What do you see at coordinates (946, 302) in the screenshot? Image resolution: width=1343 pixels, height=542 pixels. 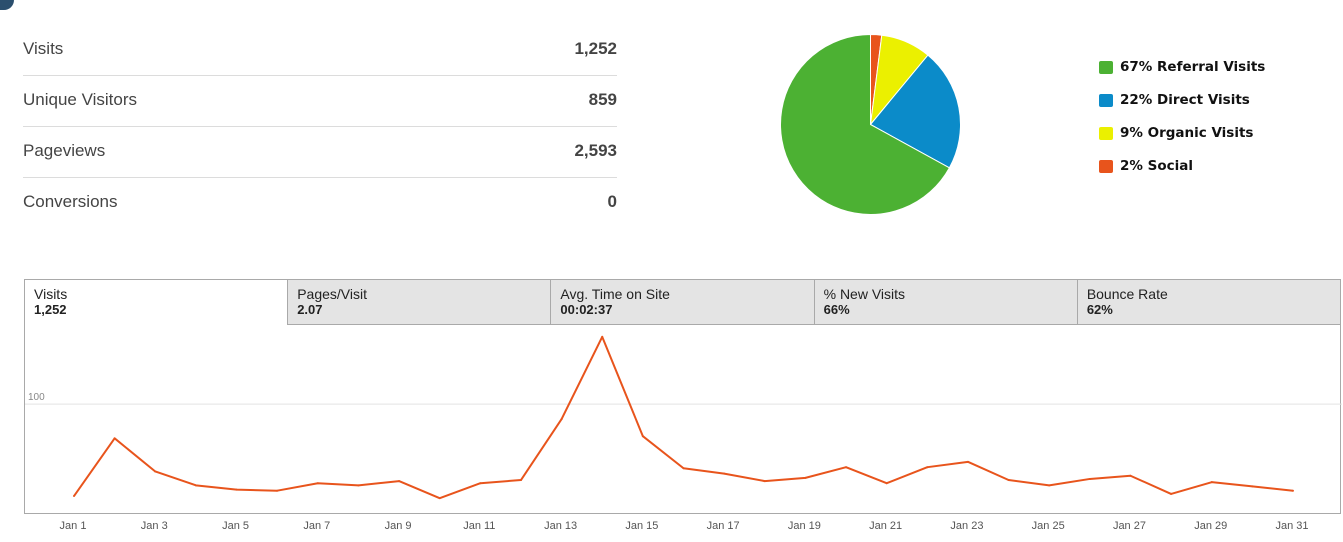 I see `tab-new-visits: % New Visits 66%` at bounding box center [946, 302].